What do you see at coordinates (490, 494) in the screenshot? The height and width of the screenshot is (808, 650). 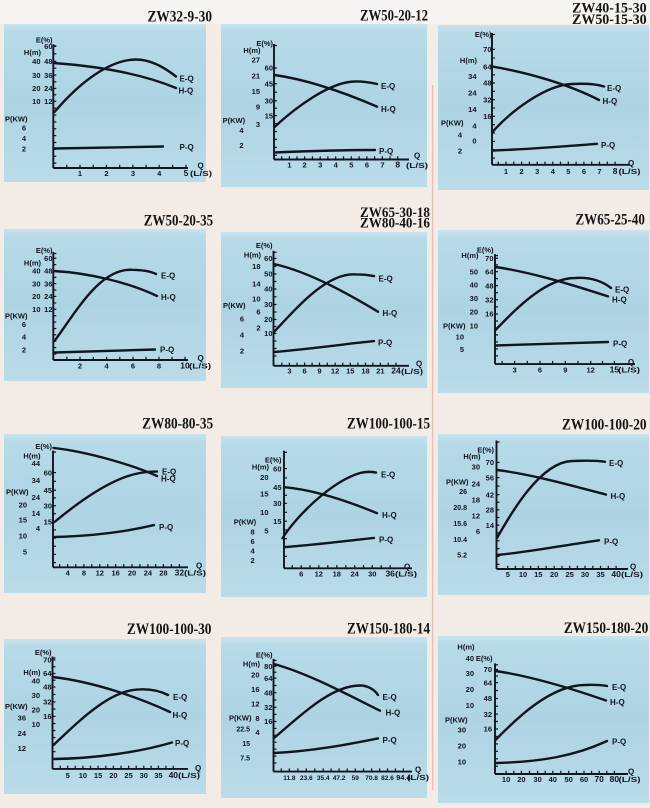 I see `svg-text: 42` at bounding box center [490, 494].